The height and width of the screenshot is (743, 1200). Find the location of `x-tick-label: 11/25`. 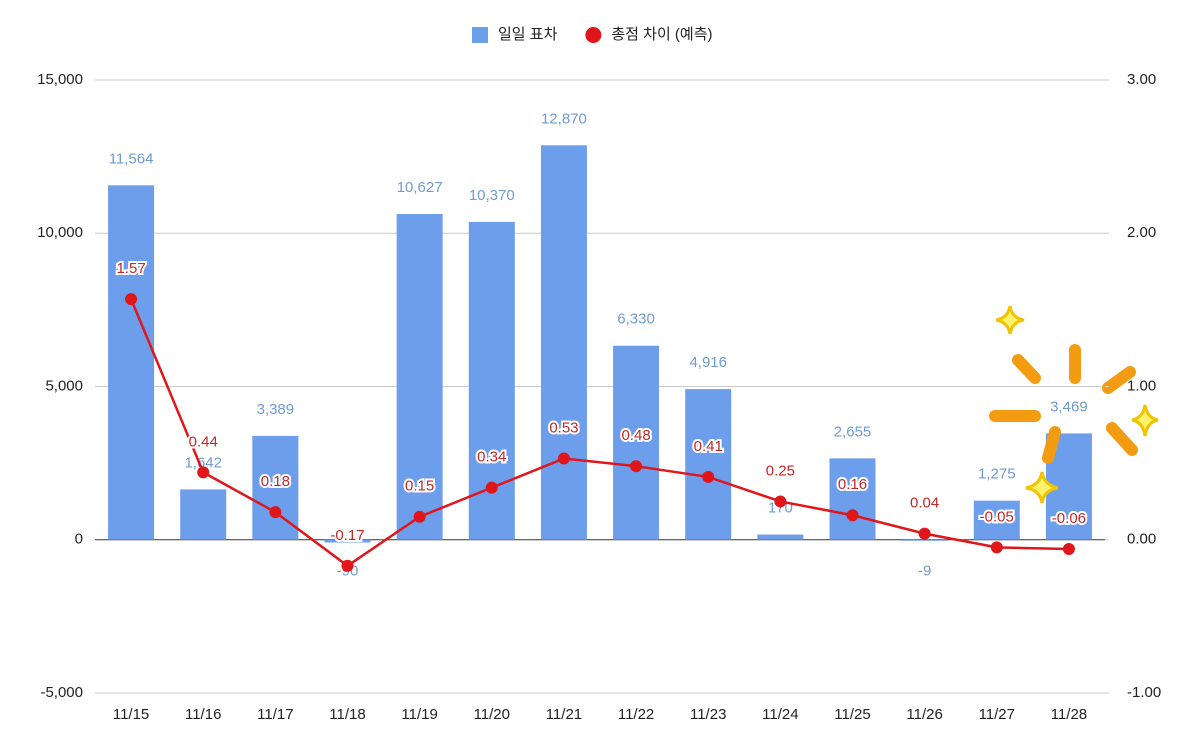

x-tick-label: 11/25 is located at coordinates (852, 714).